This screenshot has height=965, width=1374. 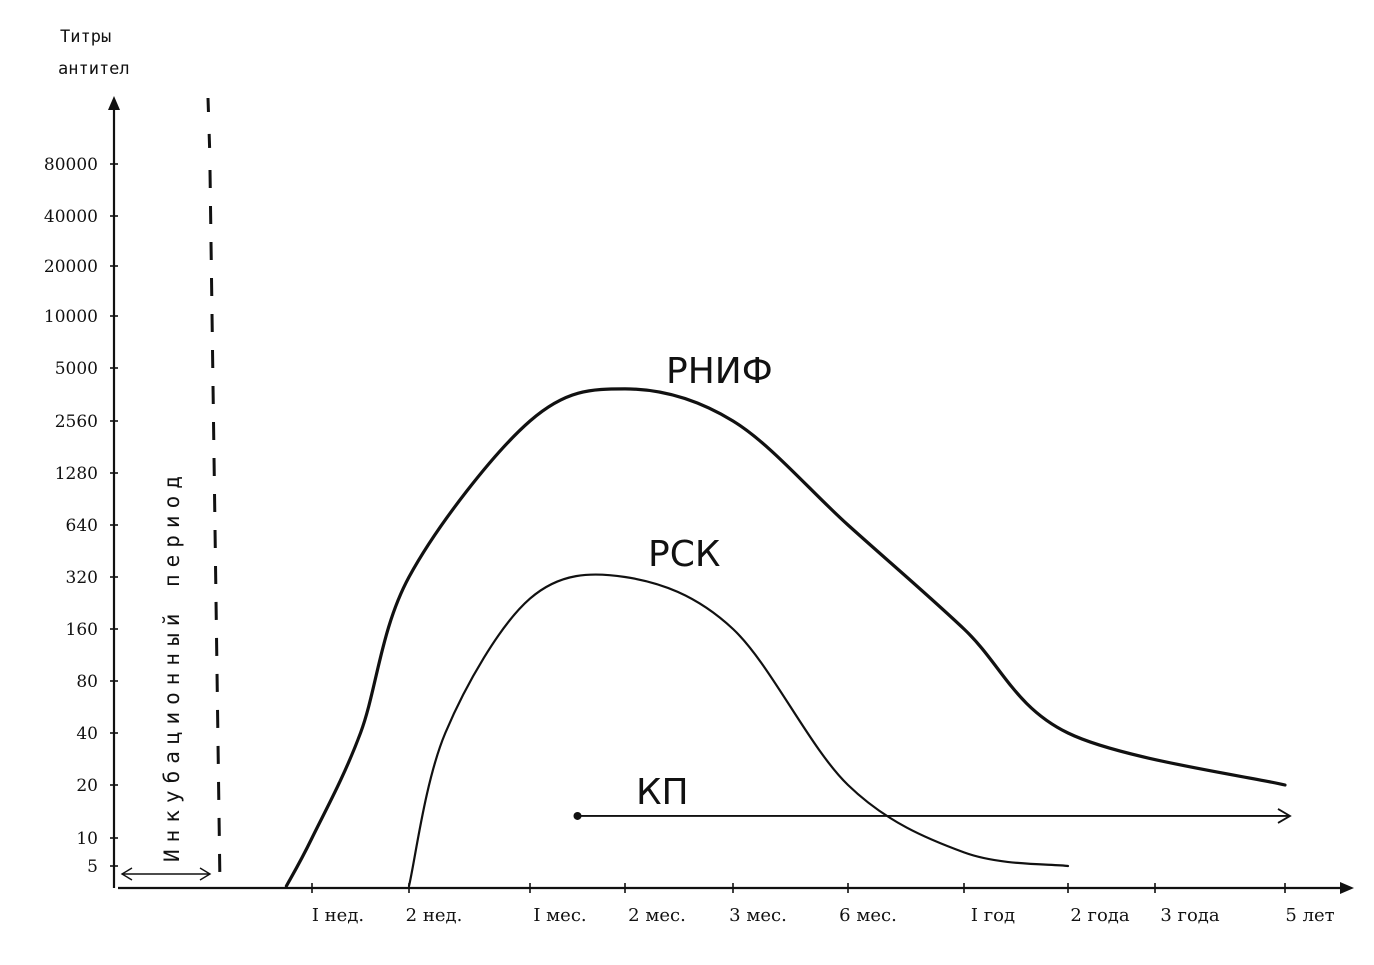 What do you see at coordinates (92, 867) in the screenshot?
I see `y-tick-label: 5` at bounding box center [92, 867].